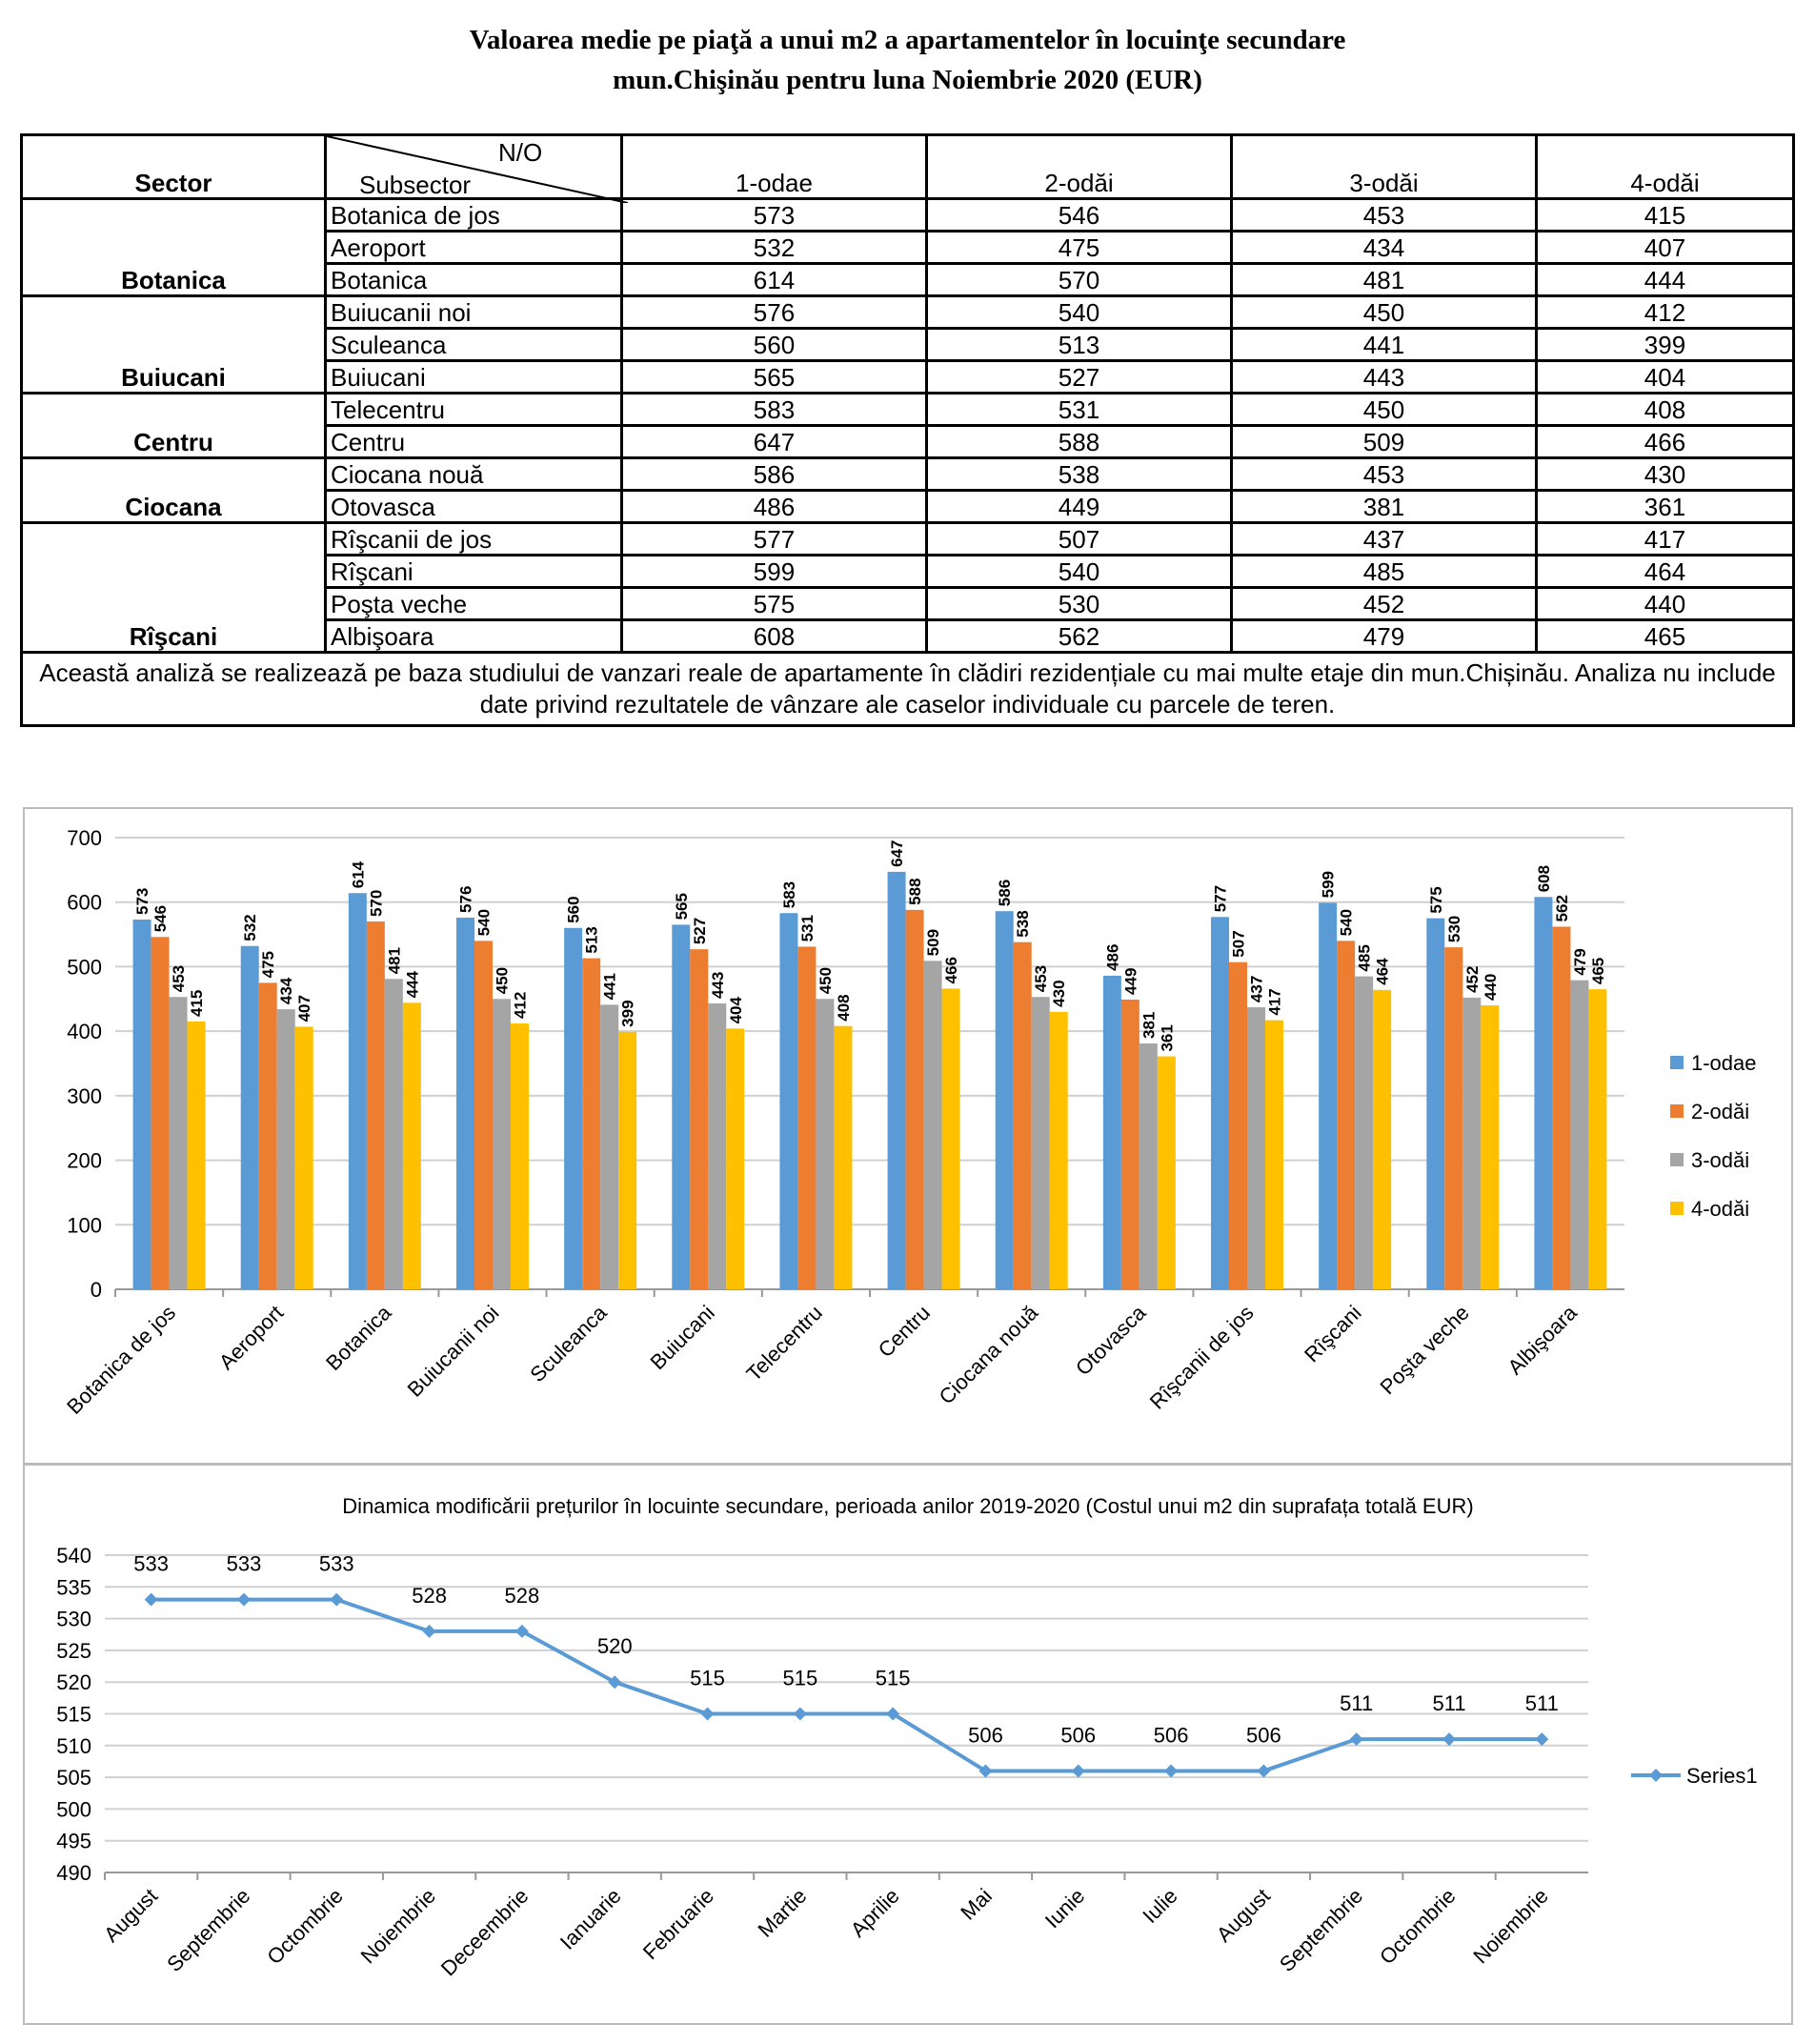 The height and width of the screenshot is (2044, 1815). Describe the element at coordinates (1425, 1350) in the screenshot. I see `x-tick-label: Poşta veche` at that location.